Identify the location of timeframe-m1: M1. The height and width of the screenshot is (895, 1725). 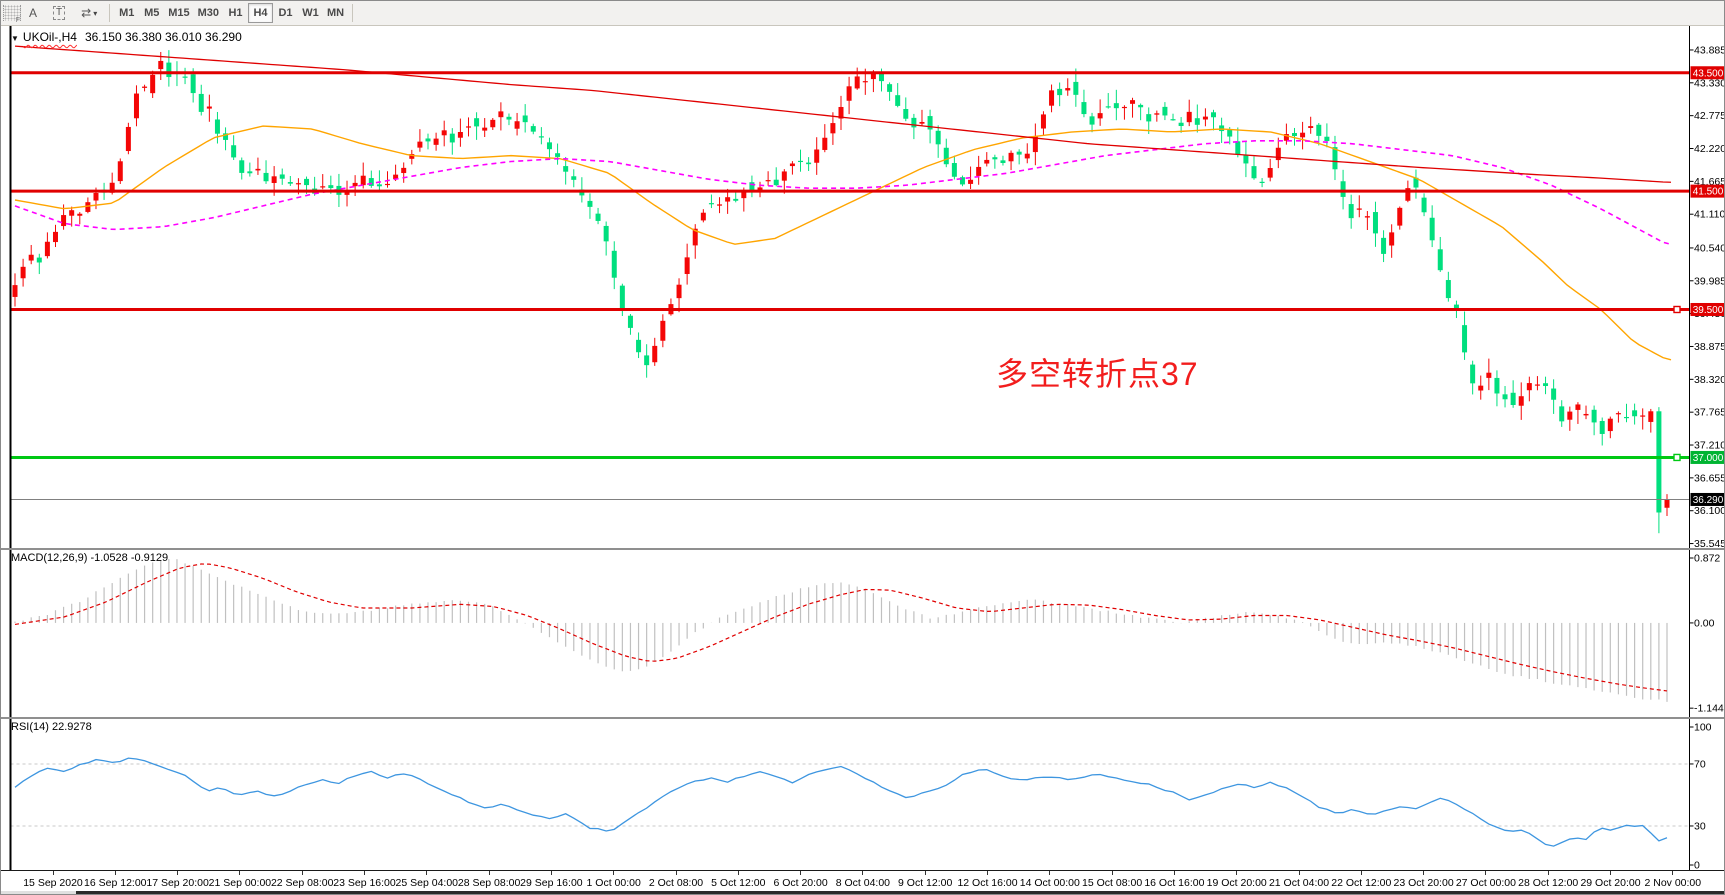
(126, 13).